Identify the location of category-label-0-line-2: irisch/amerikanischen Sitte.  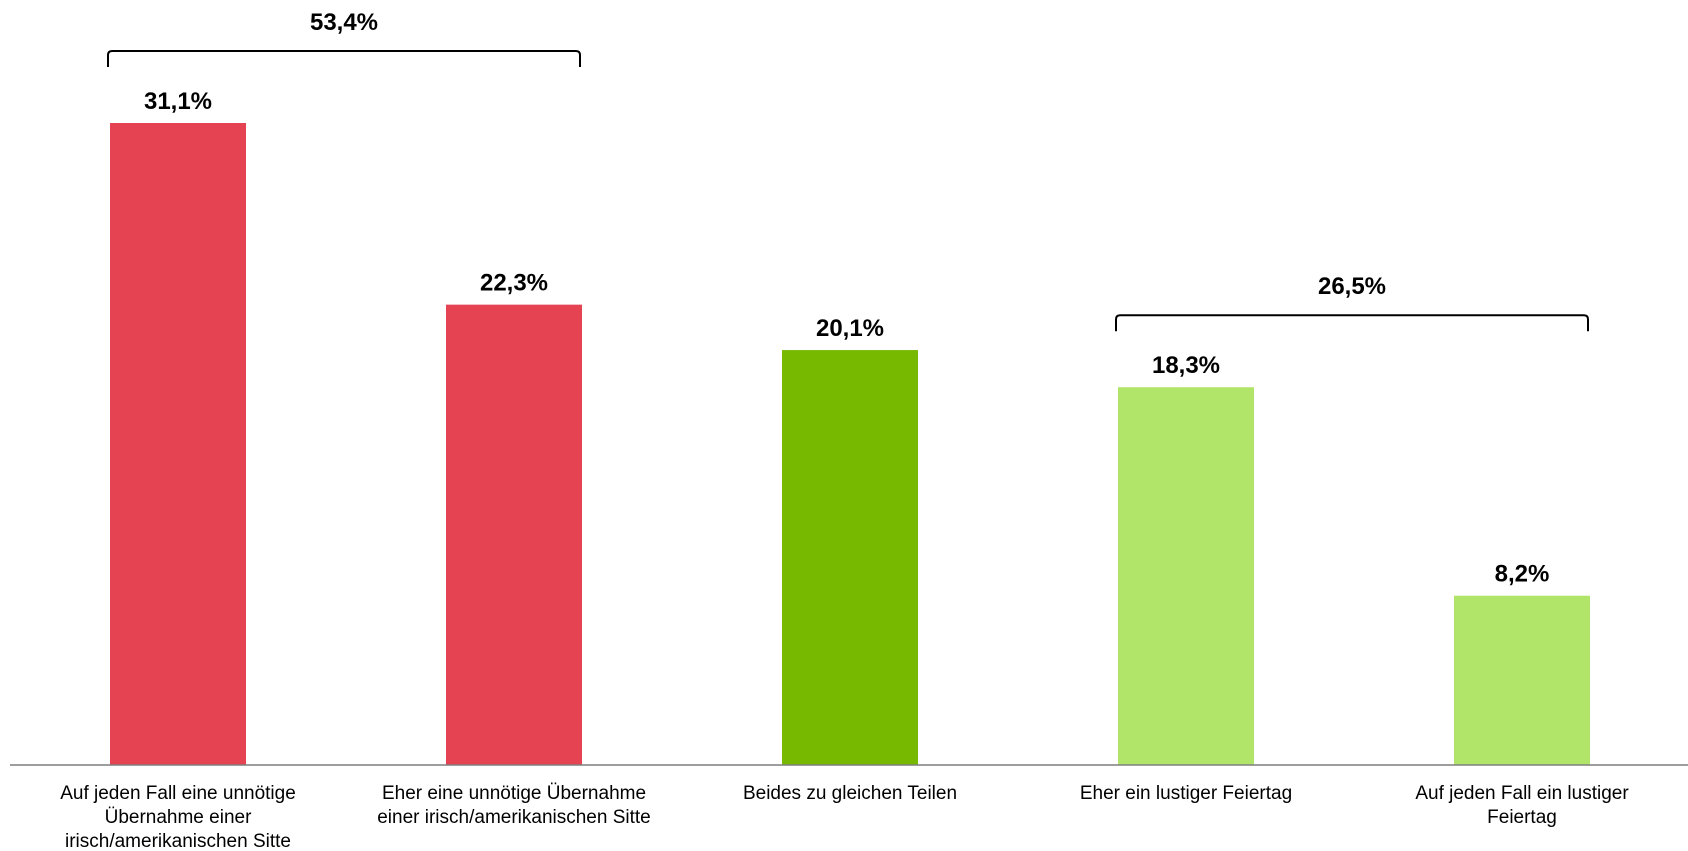
(178, 841).